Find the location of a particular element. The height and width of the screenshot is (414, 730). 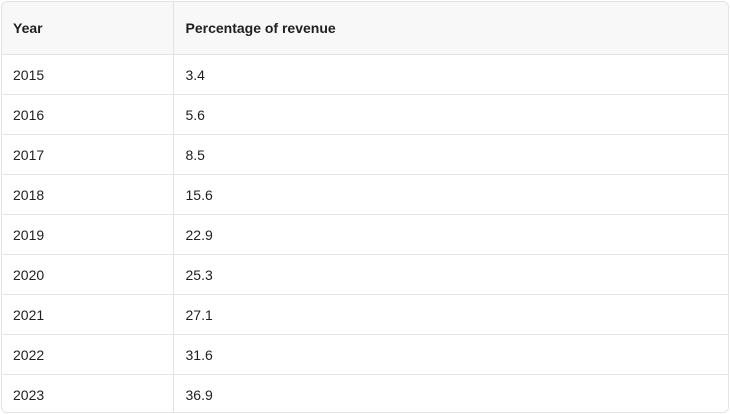

table-header: Year Percentage of revenue is located at coordinates (365, 28).